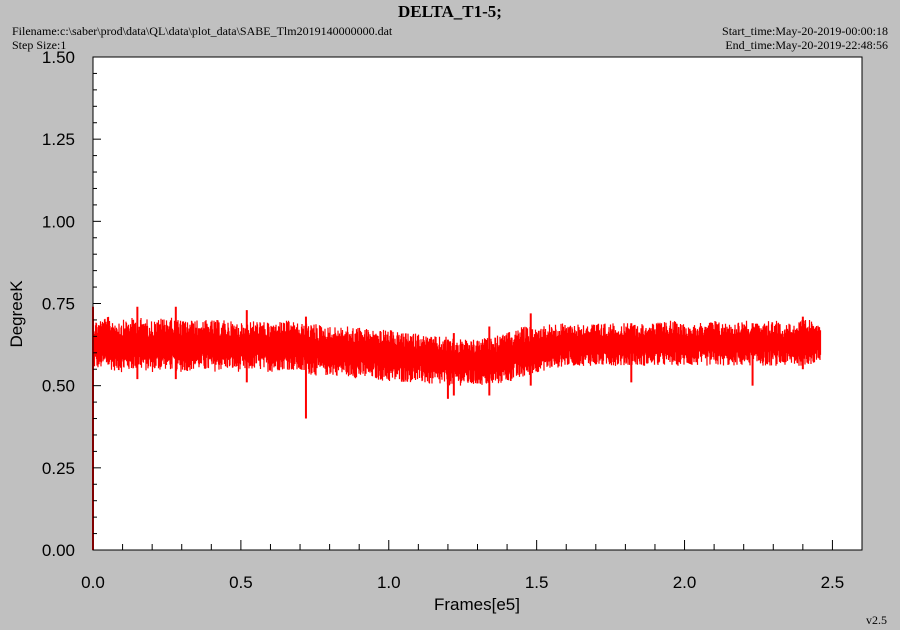  Describe the element at coordinates (450, 11) in the screenshot. I see `chart-title: DELTA_T1-5;` at that location.